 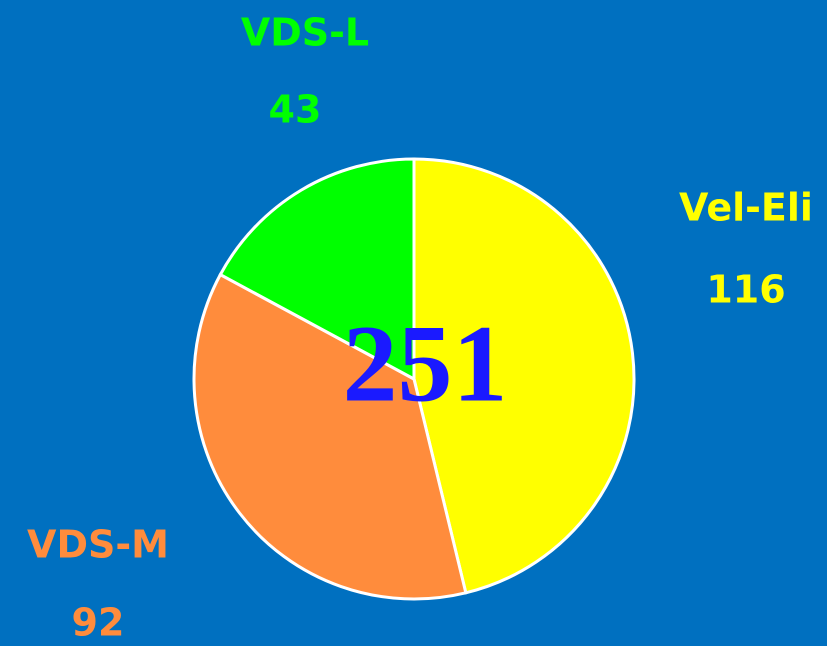 I want to click on slice-value-label: 43, so click(x=295, y=110).